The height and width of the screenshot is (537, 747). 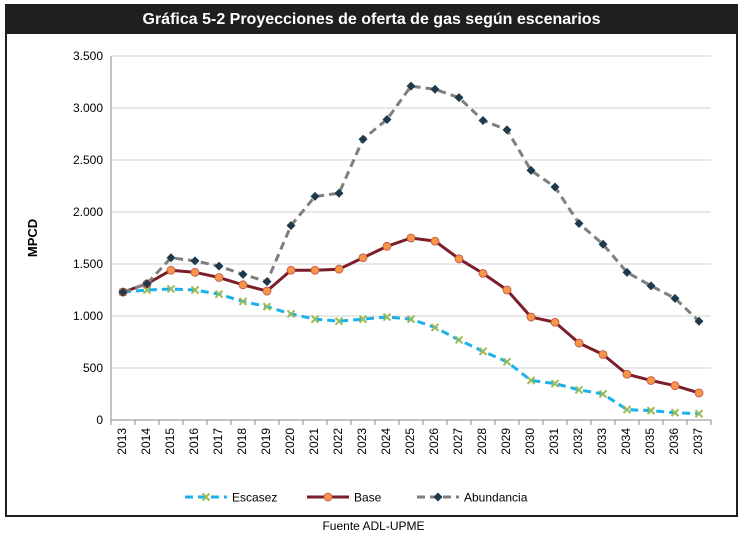 What do you see at coordinates (146, 441) in the screenshot?
I see `x-tick-label: 2014` at bounding box center [146, 441].